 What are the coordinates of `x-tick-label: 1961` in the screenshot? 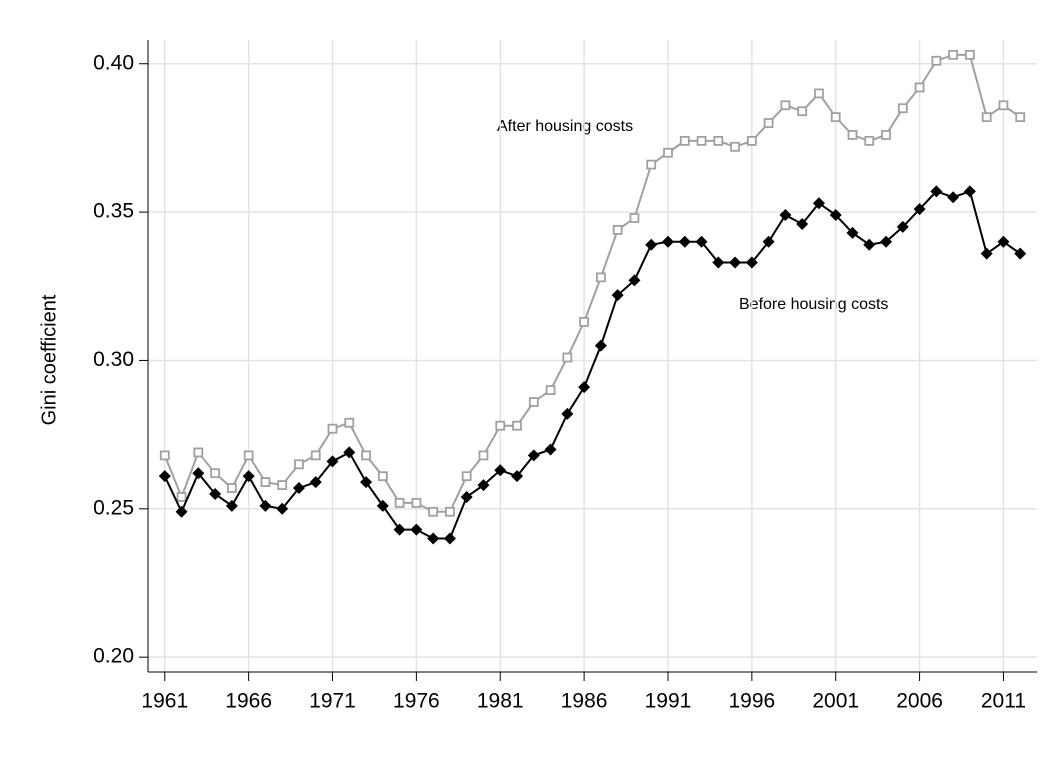 It's located at (164, 701).